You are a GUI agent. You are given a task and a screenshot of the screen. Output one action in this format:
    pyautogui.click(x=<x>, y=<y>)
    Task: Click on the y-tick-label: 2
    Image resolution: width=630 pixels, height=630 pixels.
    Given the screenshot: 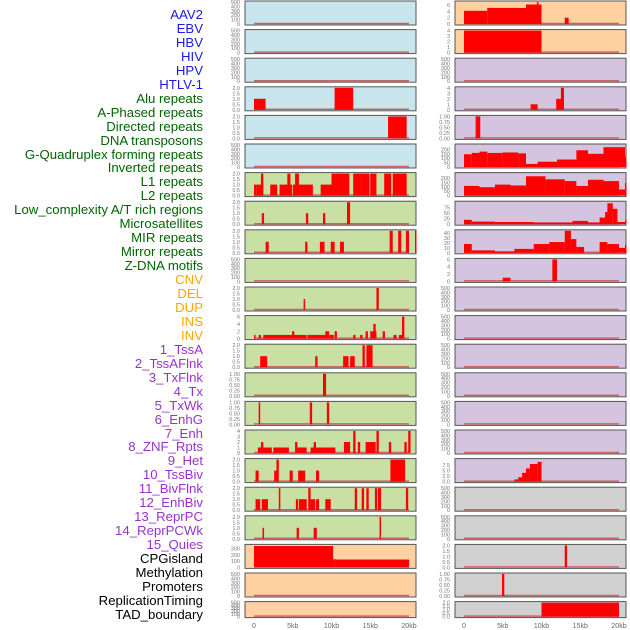 What is the action you would take?
    pyautogui.click(x=238, y=332)
    